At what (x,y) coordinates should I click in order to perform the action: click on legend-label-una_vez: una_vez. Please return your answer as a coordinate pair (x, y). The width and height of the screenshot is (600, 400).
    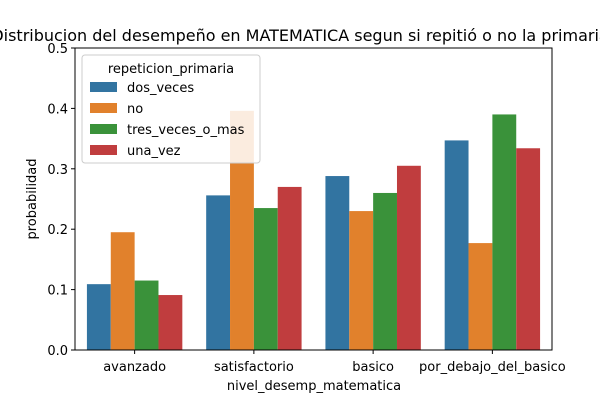
    Looking at the image, I should click on (154, 151).